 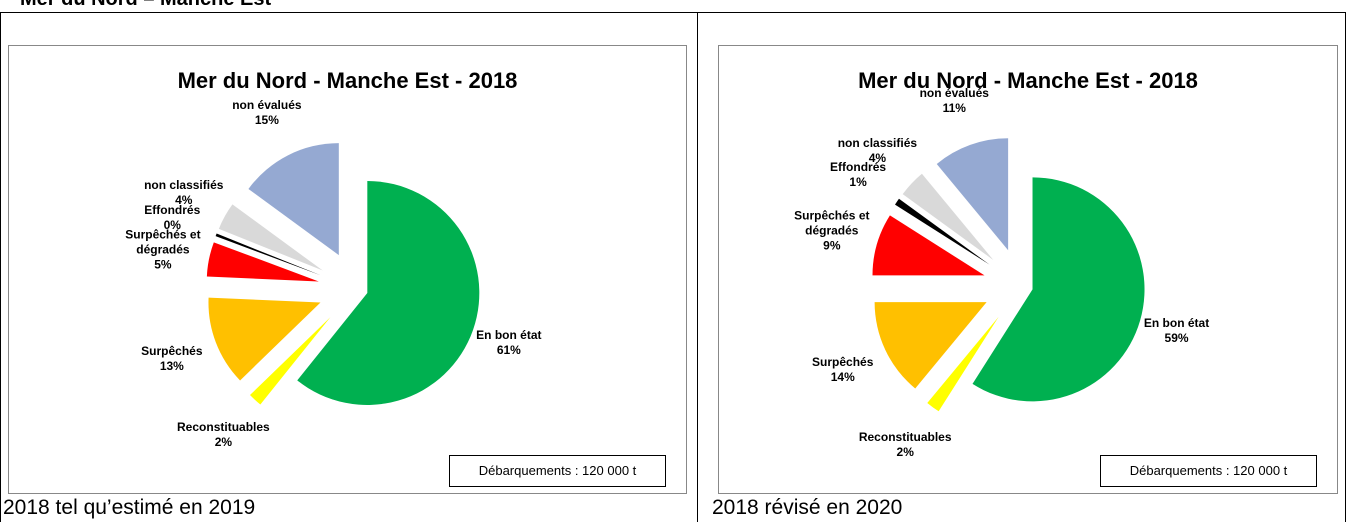 I want to click on header: Mer du Nord – Manche Est, so click(x=145, y=5).